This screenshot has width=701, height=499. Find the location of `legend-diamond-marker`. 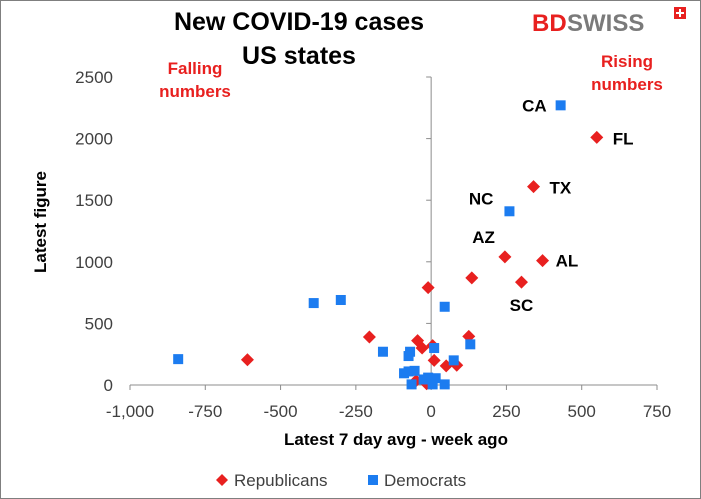

legend-diamond-marker is located at coordinates (222, 480).